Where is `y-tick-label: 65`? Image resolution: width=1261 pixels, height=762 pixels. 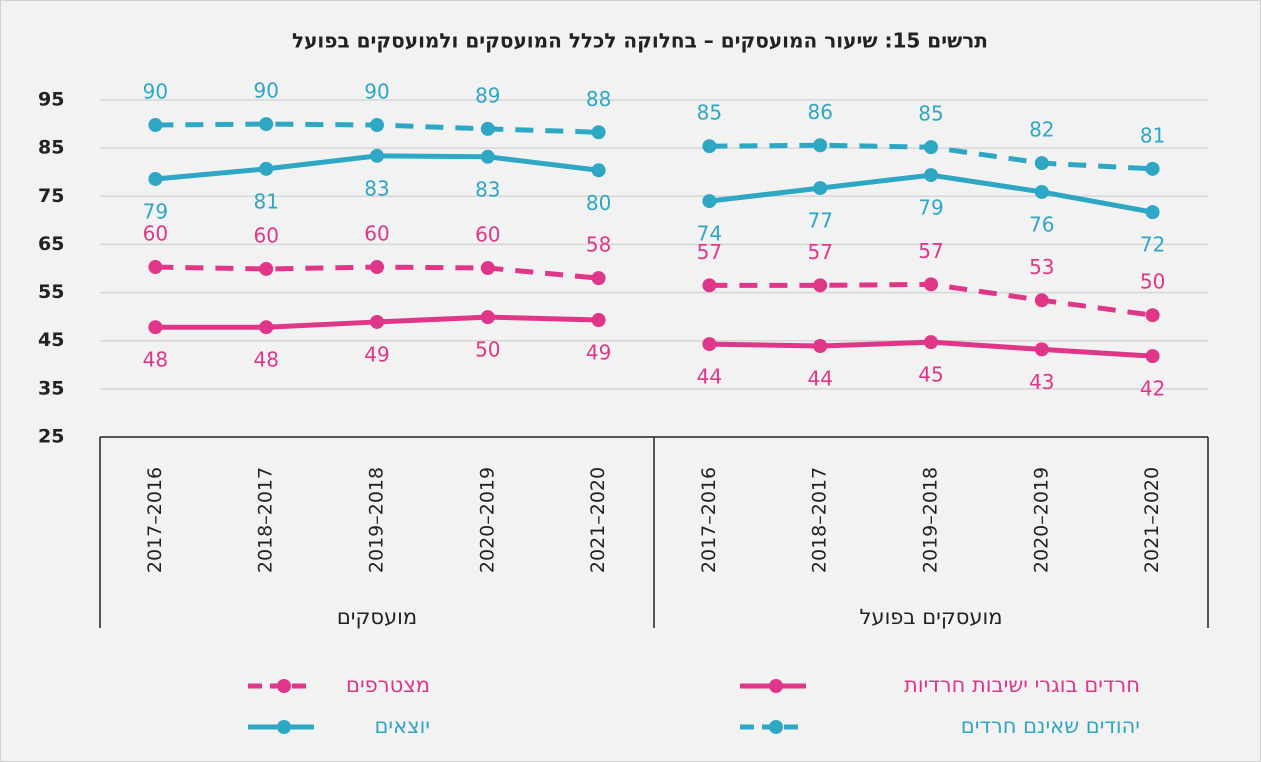
y-tick-label: 65 is located at coordinates (51, 244).